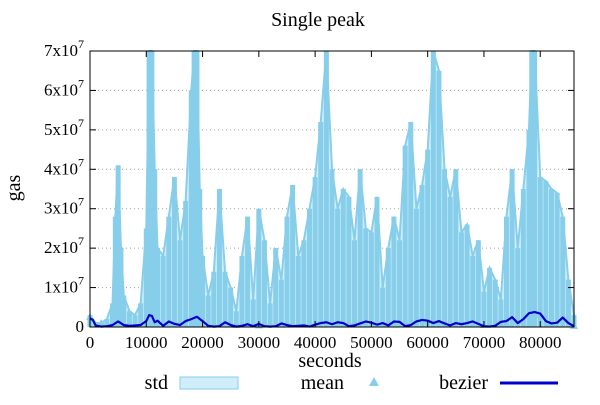 The height and width of the screenshot is (405, 600). Describe the element at coordinates (322, 383) in the screenshot. I see `legend-label-mean: mean` at that location.